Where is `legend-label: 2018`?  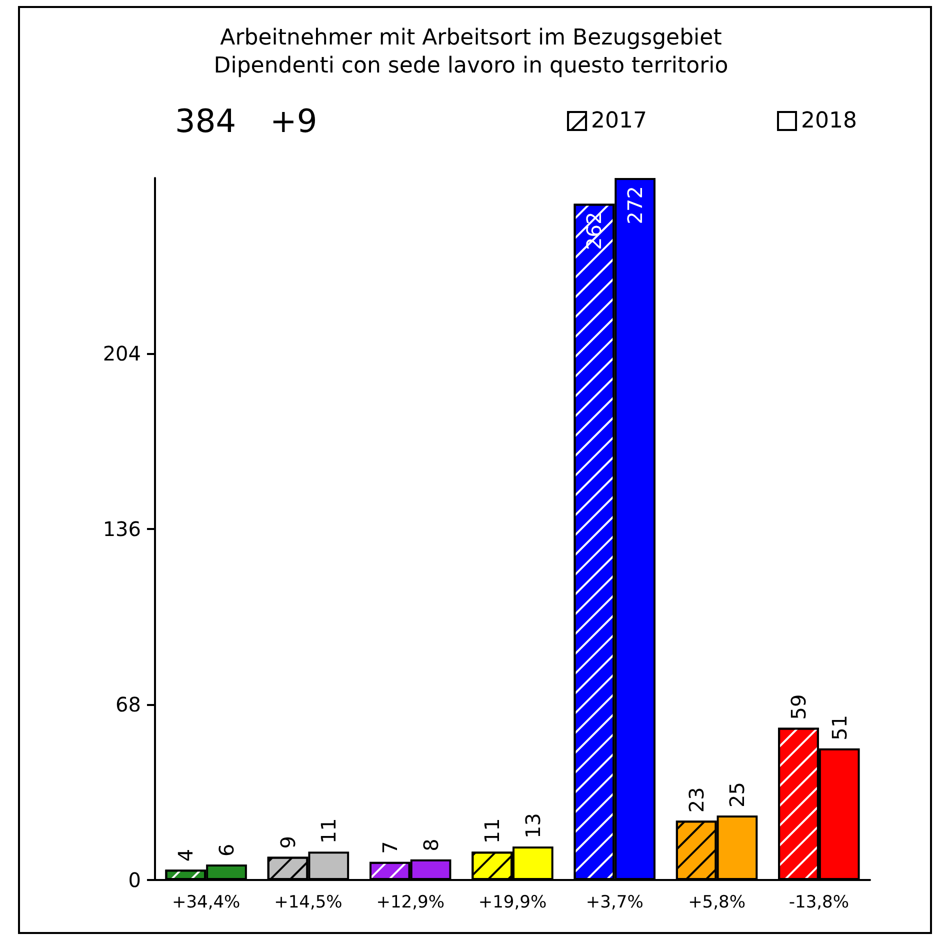 legend-label: 2018 is located at coordinates (829, 121).